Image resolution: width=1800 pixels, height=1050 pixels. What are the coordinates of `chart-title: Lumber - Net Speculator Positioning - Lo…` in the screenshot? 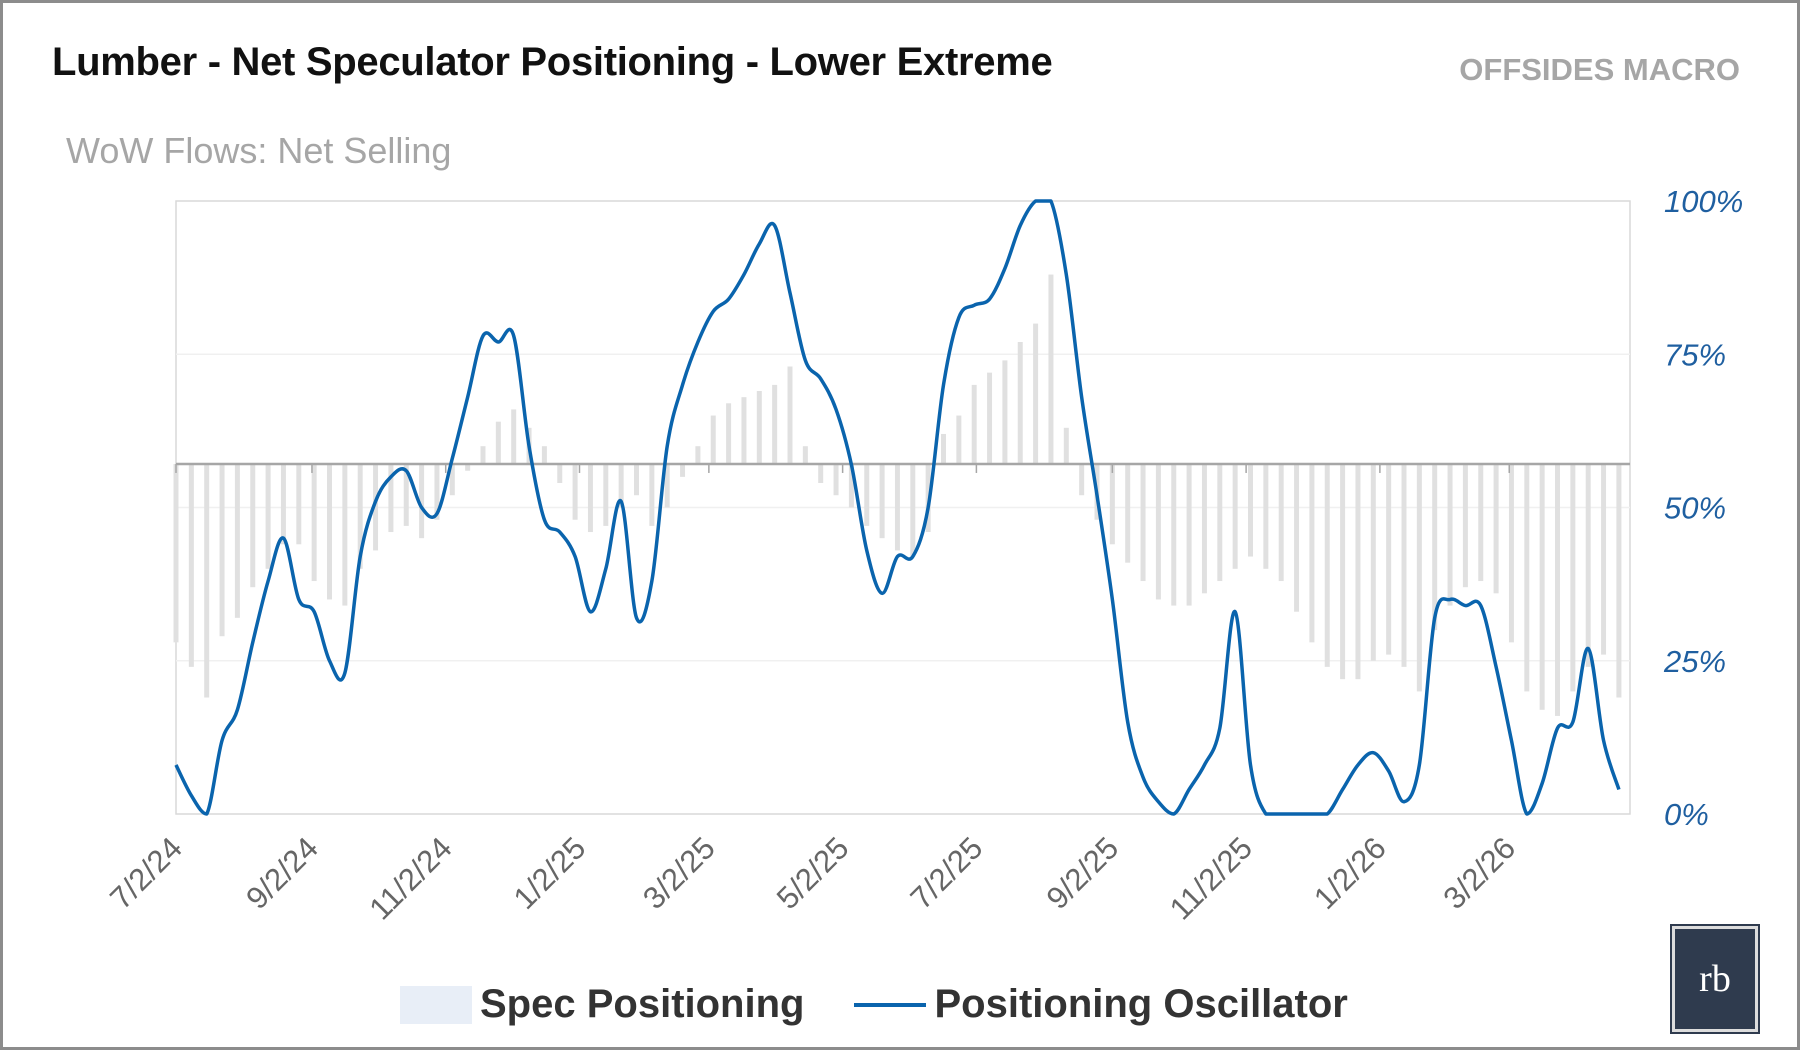 It's located at (552, 62).